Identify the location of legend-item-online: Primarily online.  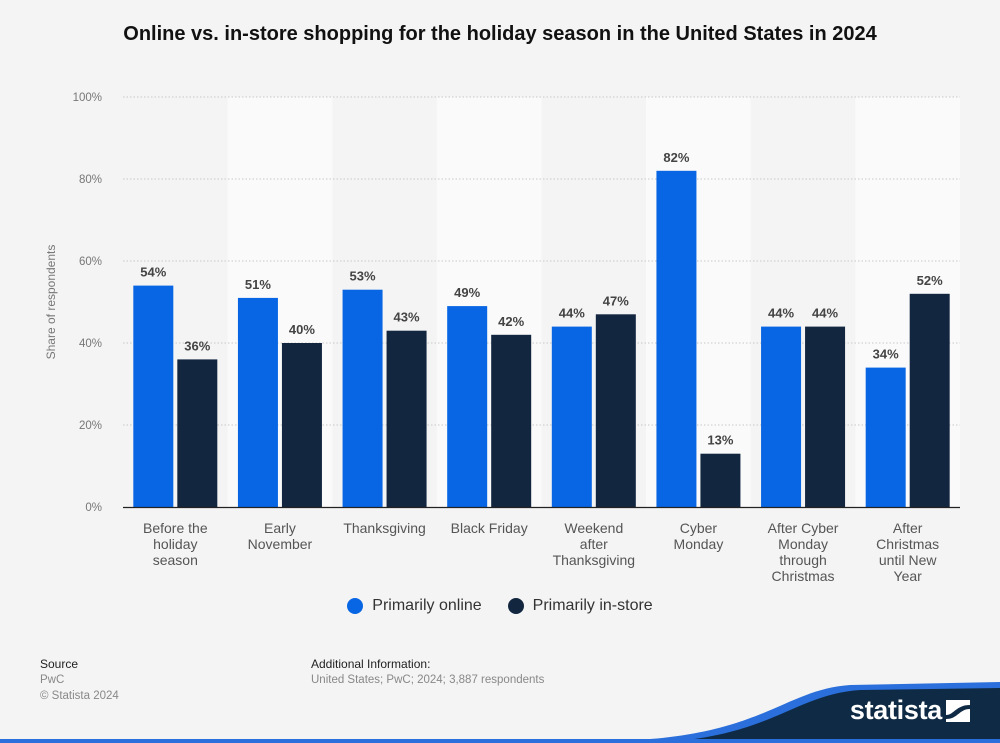
(414, 606).